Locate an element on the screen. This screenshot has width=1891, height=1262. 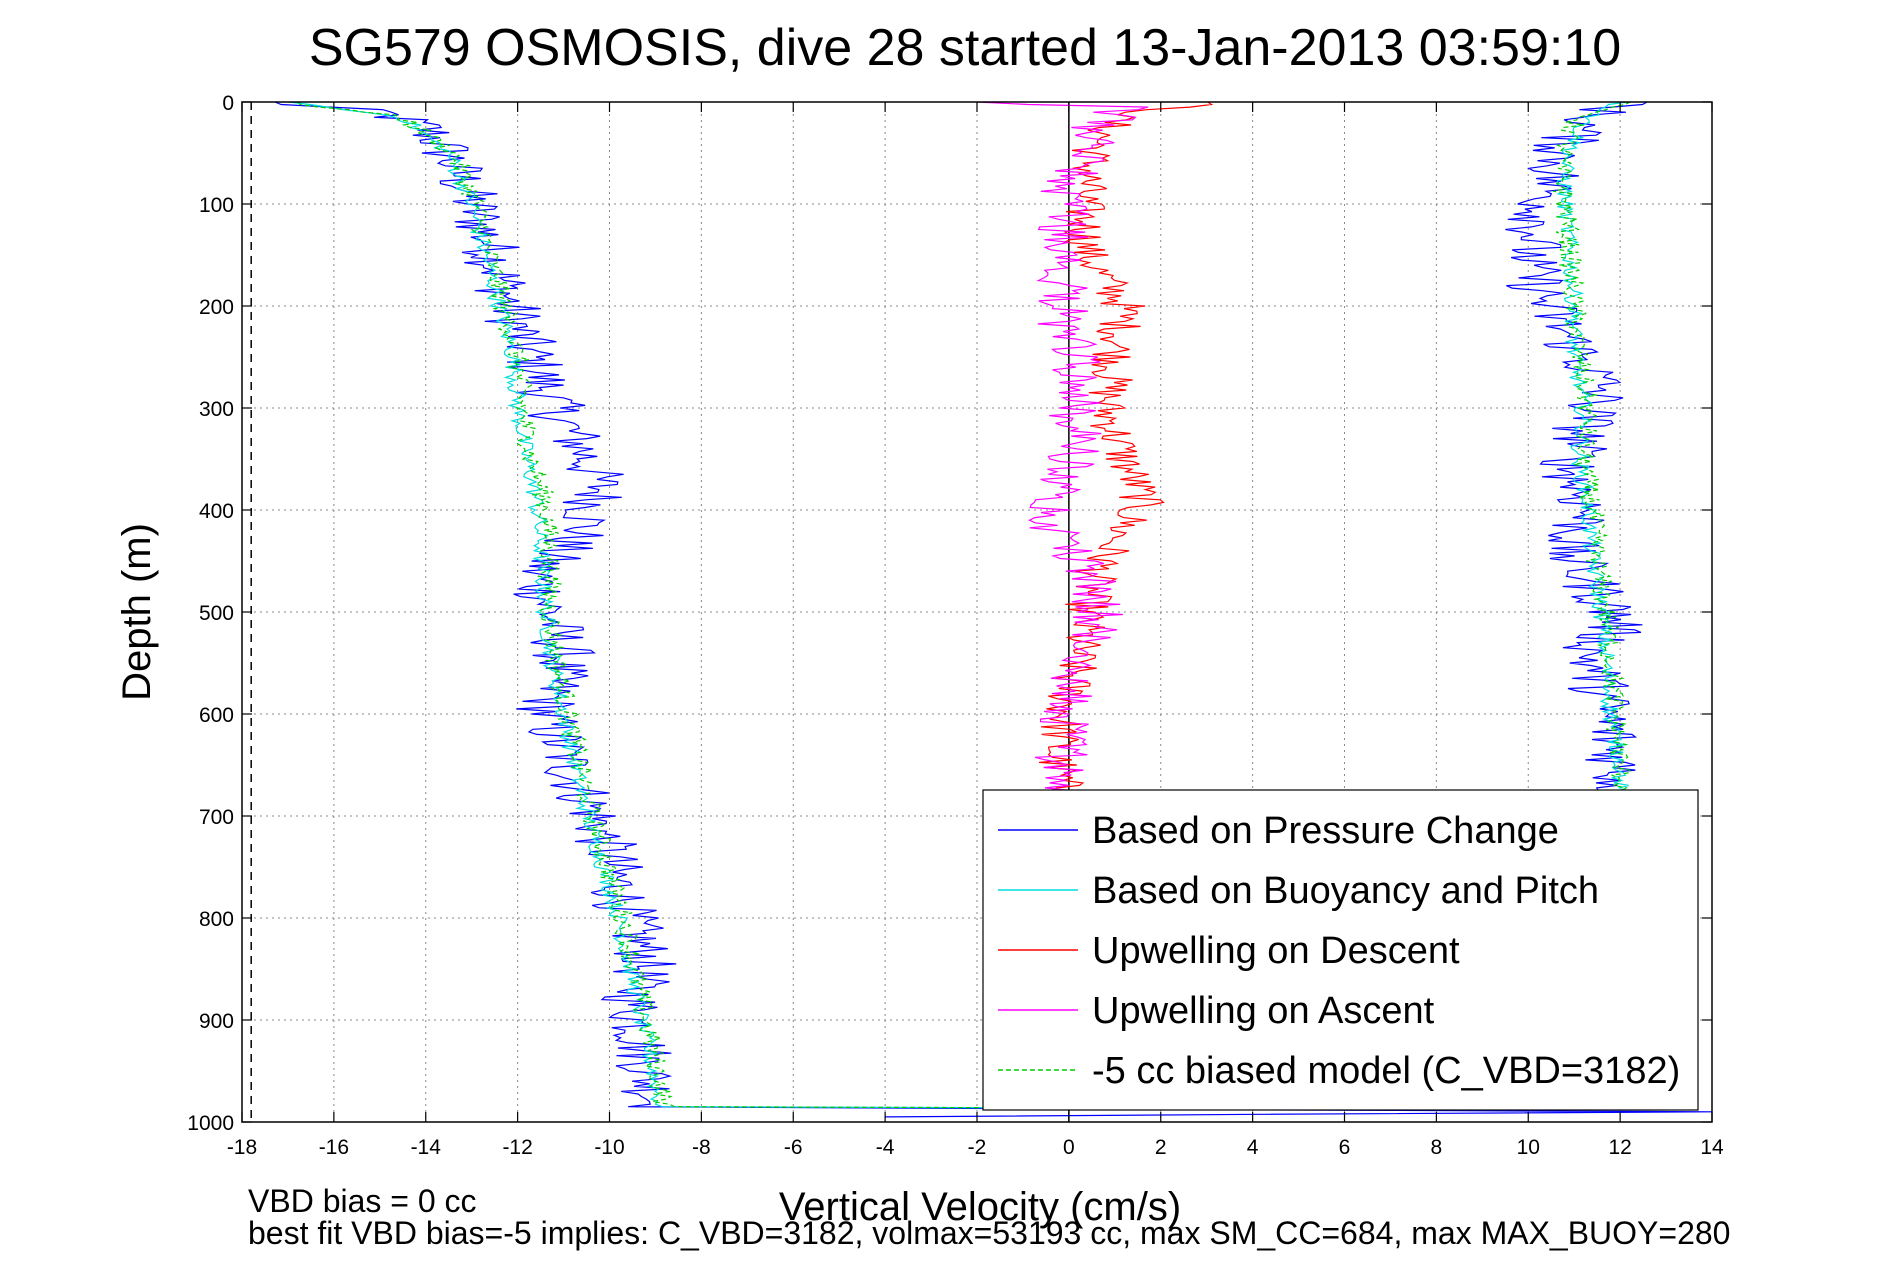
x-tick-label: -6 is located at coordinates (793, 1147).